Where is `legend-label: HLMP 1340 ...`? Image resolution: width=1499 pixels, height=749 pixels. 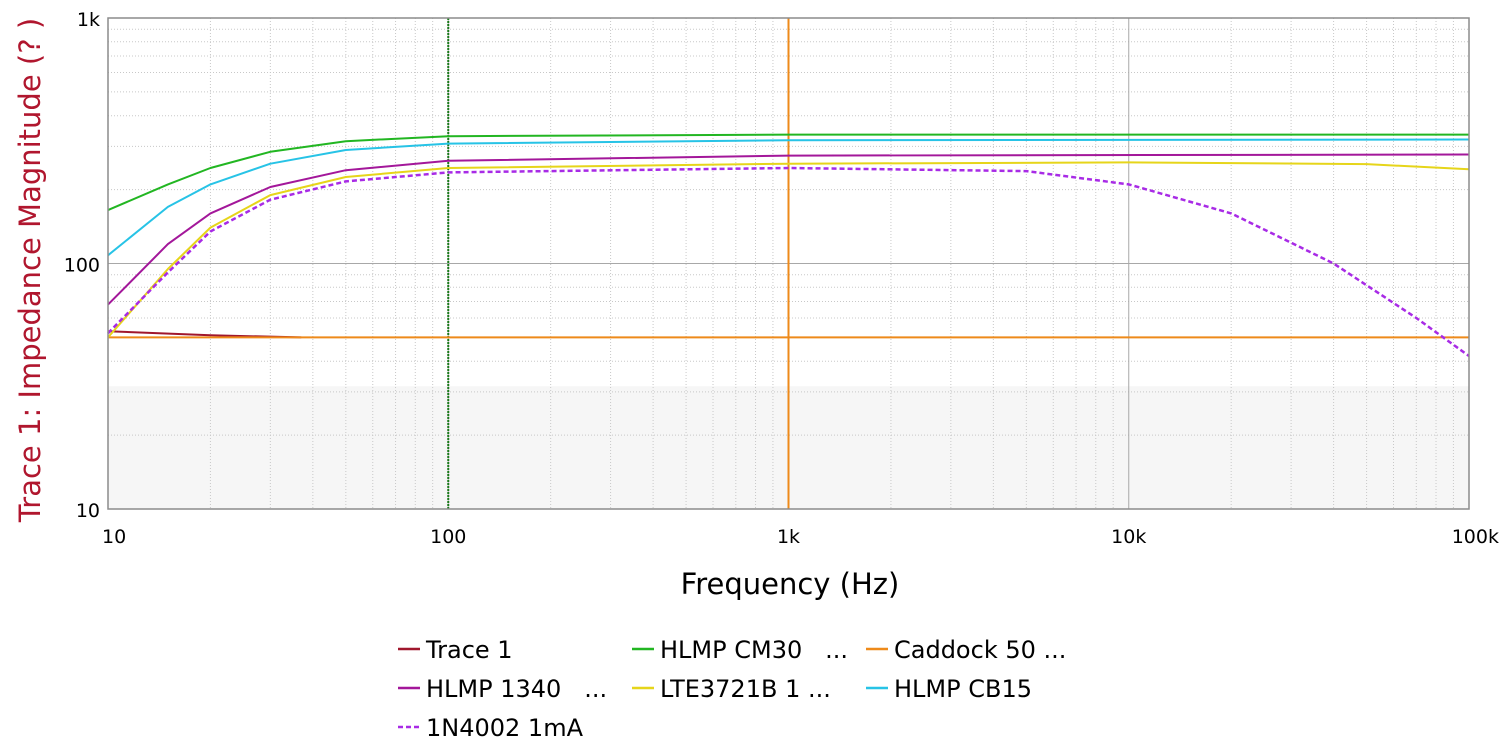
legend-label: HLMP 1340 ... is located at coordinates (516, 689).